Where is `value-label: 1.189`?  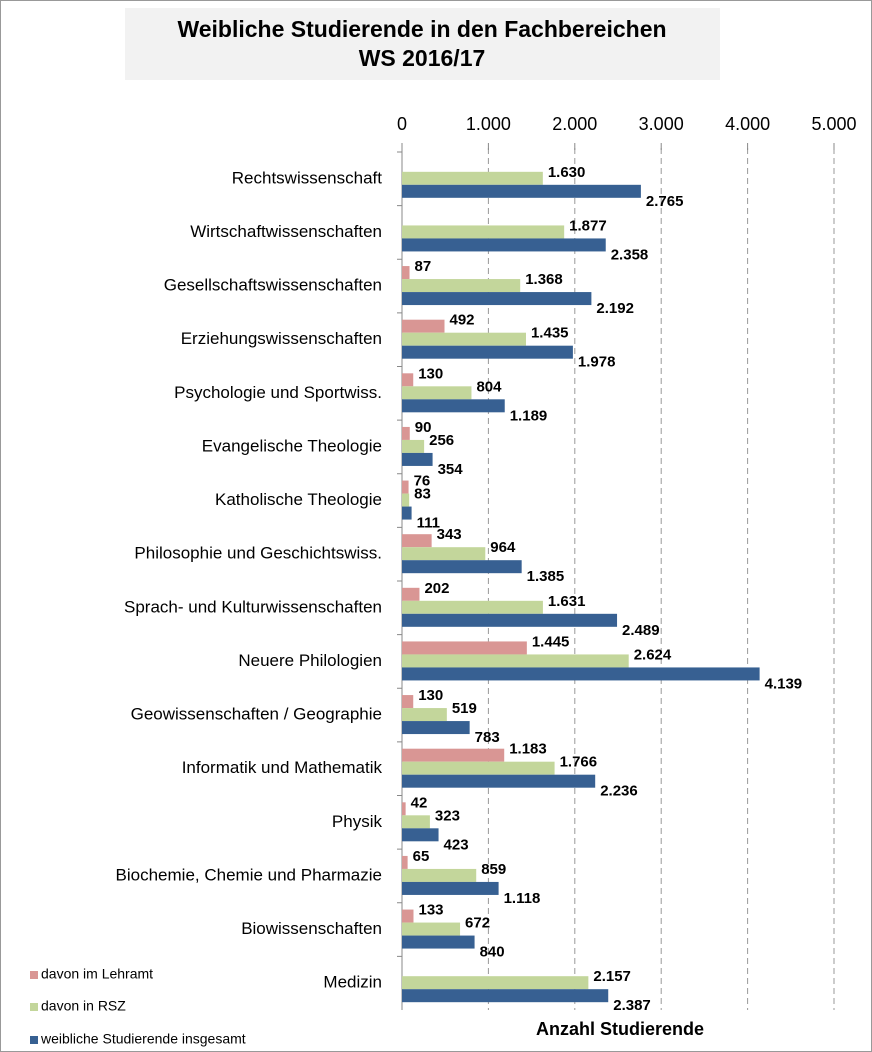
value-label: 1.189 is located at coordinates (529, 415).